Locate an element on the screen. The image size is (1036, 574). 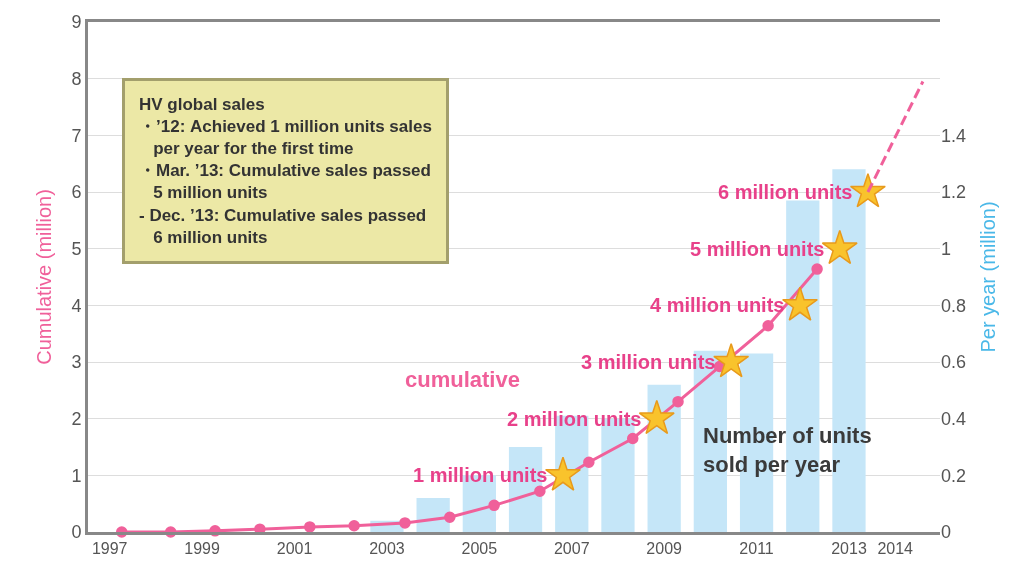
x-tick-label: 2003 is located at coordinates (387, 549).